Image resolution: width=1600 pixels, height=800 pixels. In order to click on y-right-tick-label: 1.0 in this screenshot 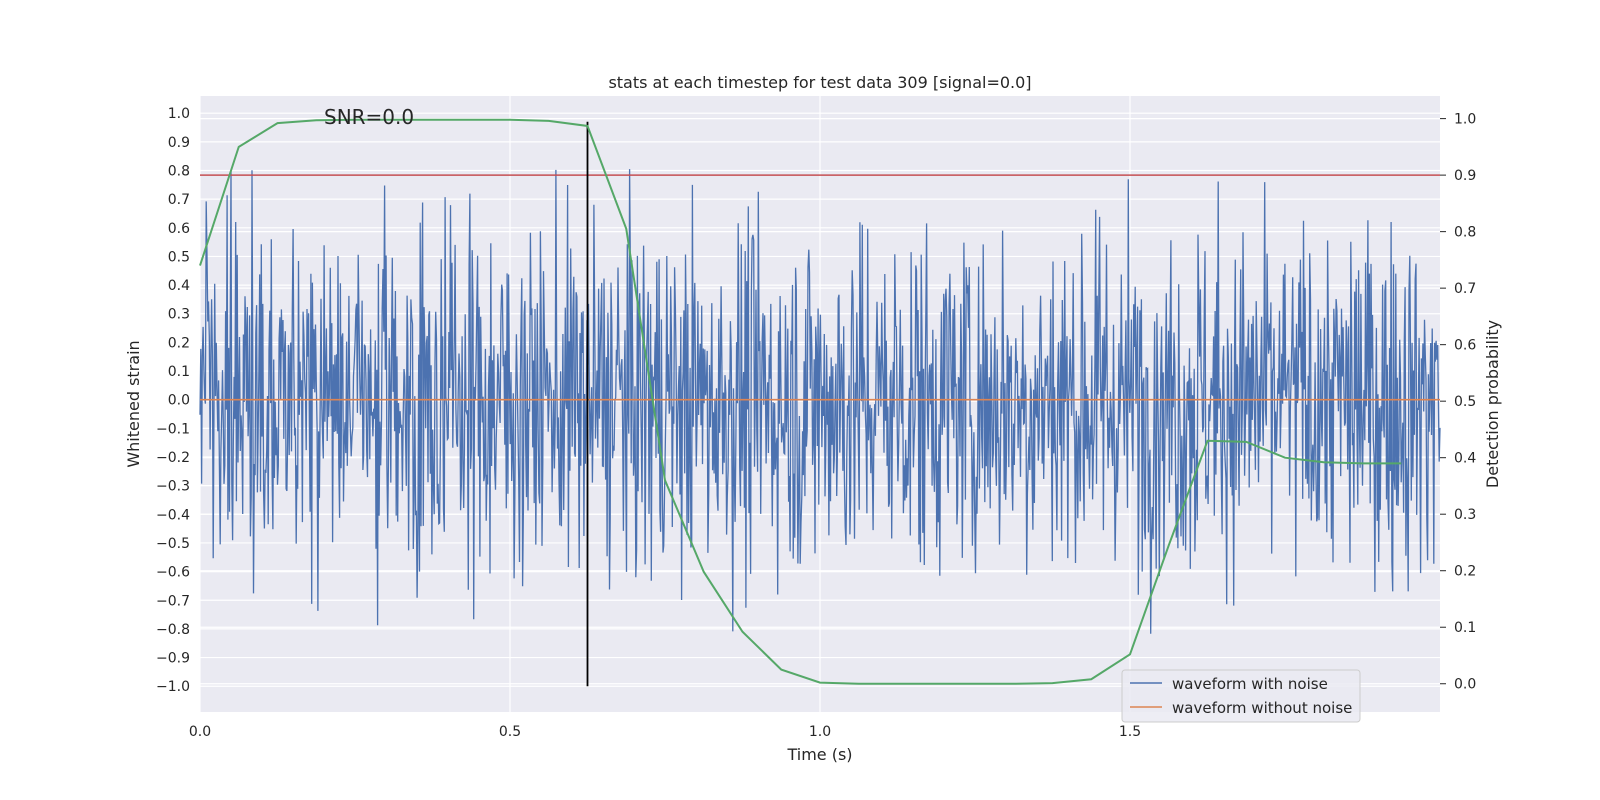, I will do `click(1465, 120)`.